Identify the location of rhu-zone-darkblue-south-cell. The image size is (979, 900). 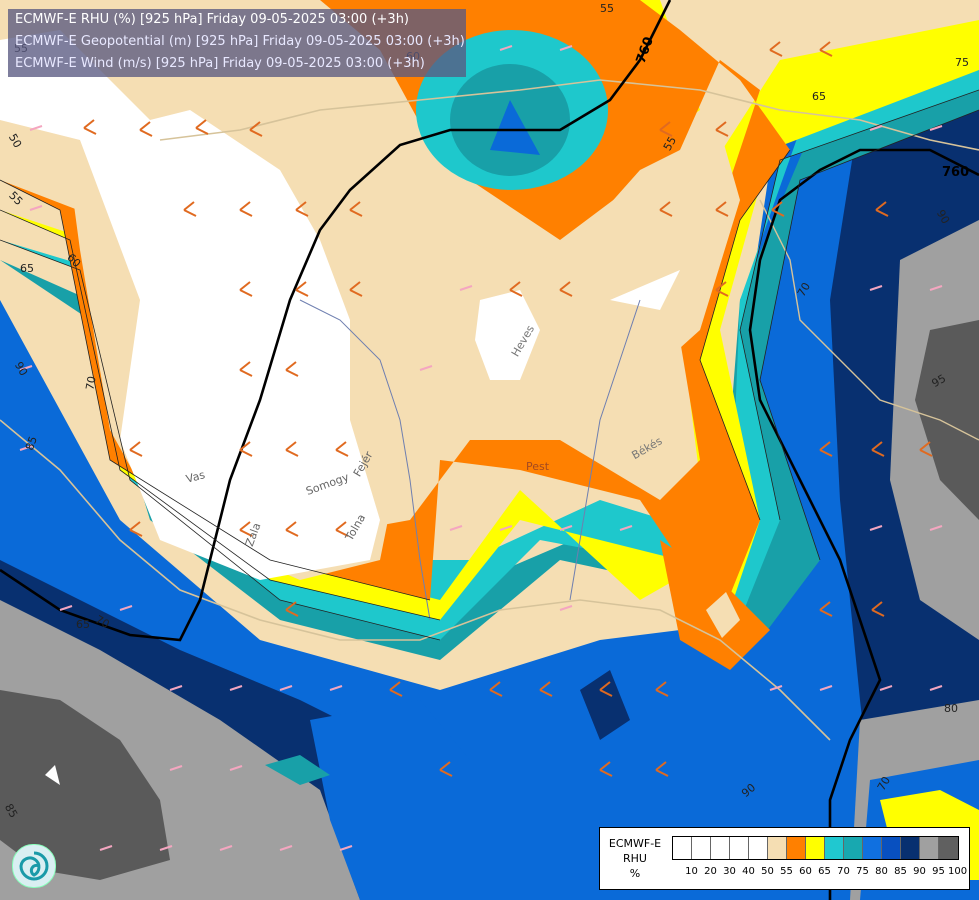
(605, 705).